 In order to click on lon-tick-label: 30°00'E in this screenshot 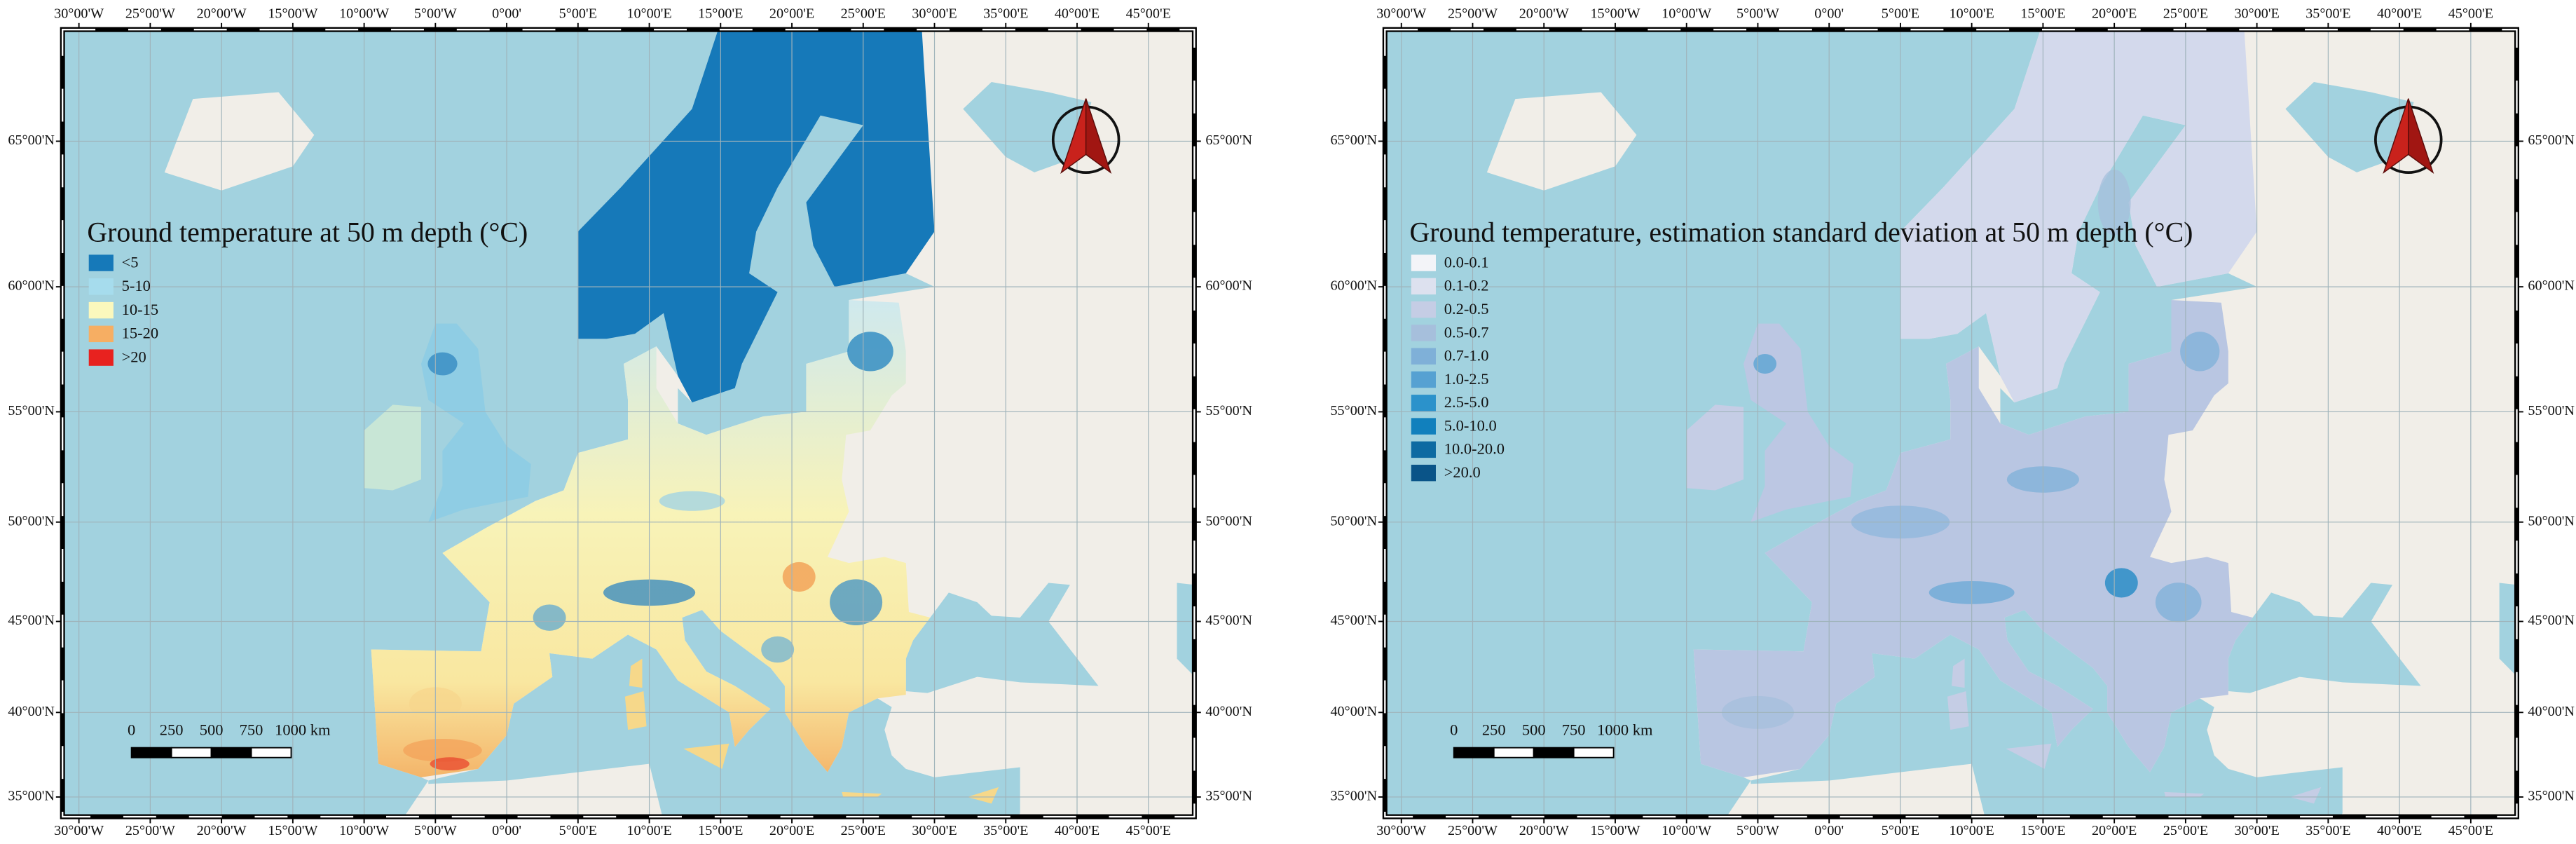, I will do `click(934, 14)`.